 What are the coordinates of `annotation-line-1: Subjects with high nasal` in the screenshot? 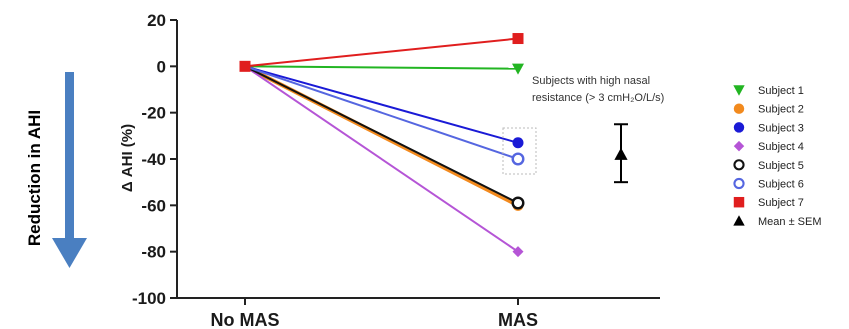 It's located at (591, 81).